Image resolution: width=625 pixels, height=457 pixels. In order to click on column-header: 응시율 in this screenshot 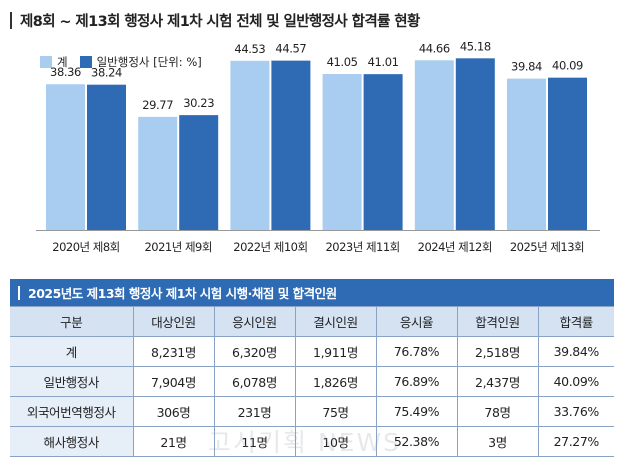, I will do `click(416, 321)`.